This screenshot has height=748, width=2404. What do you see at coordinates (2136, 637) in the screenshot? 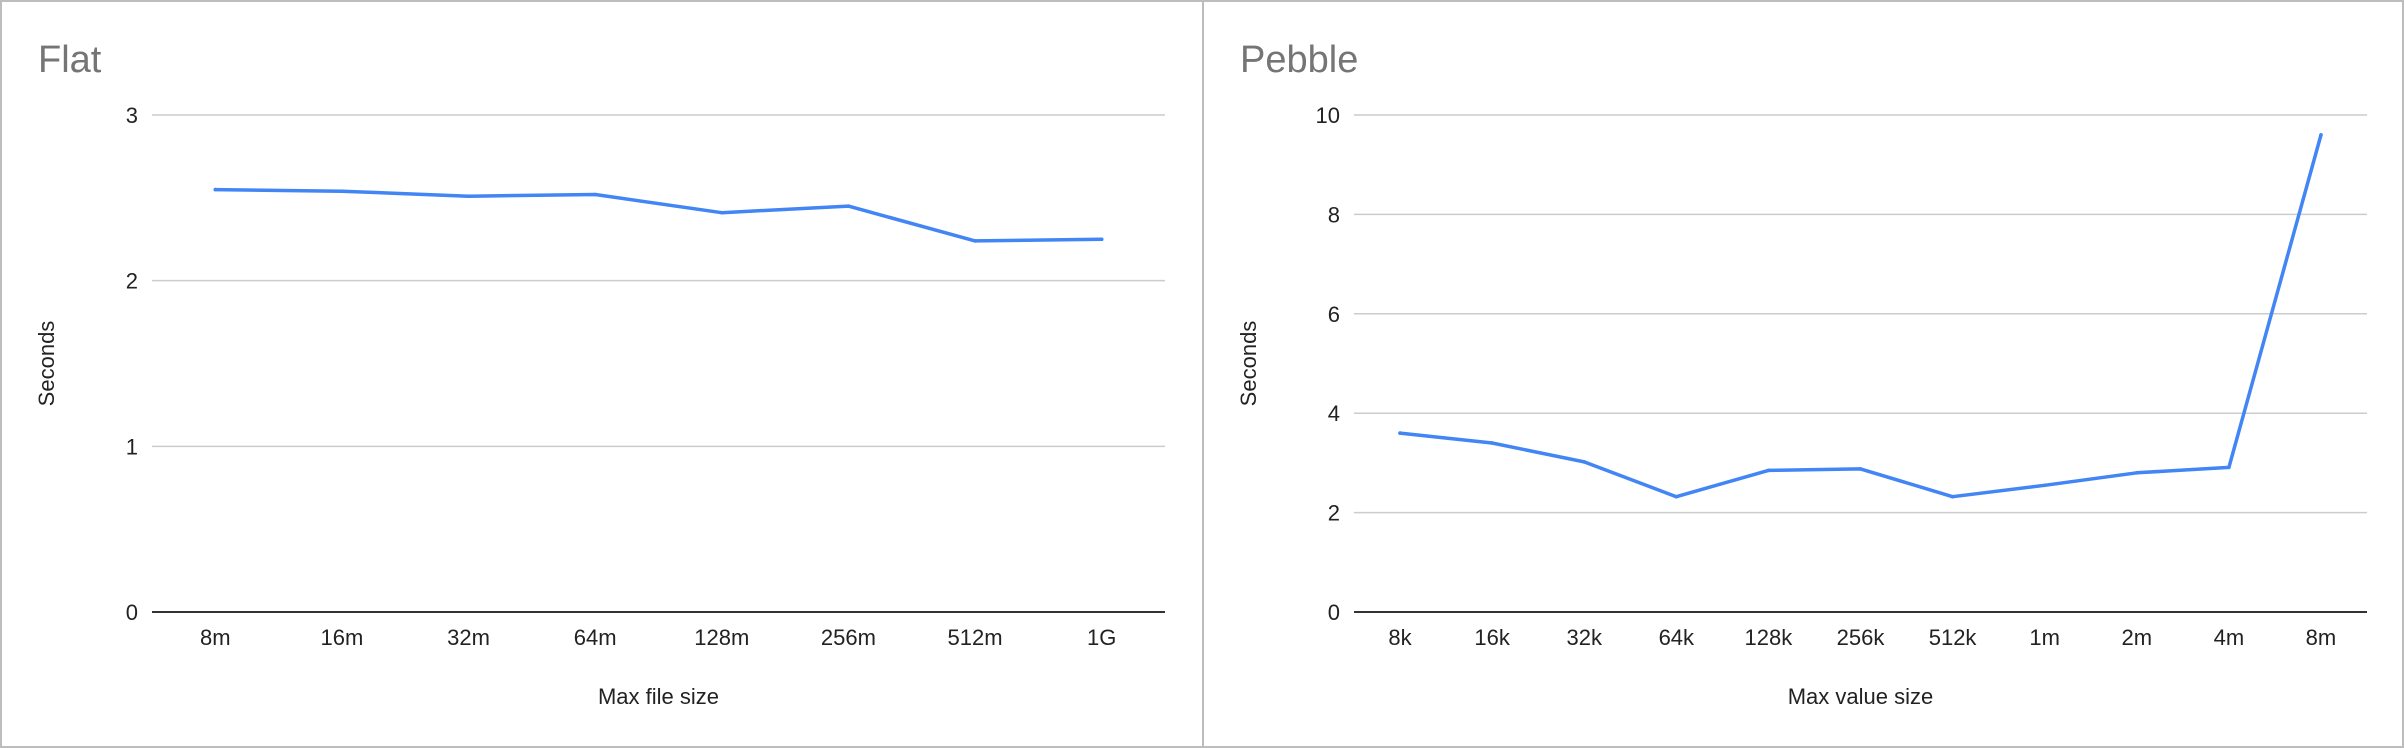
I see `x-tick-label: 2m` at bounding box center [2136, 637].